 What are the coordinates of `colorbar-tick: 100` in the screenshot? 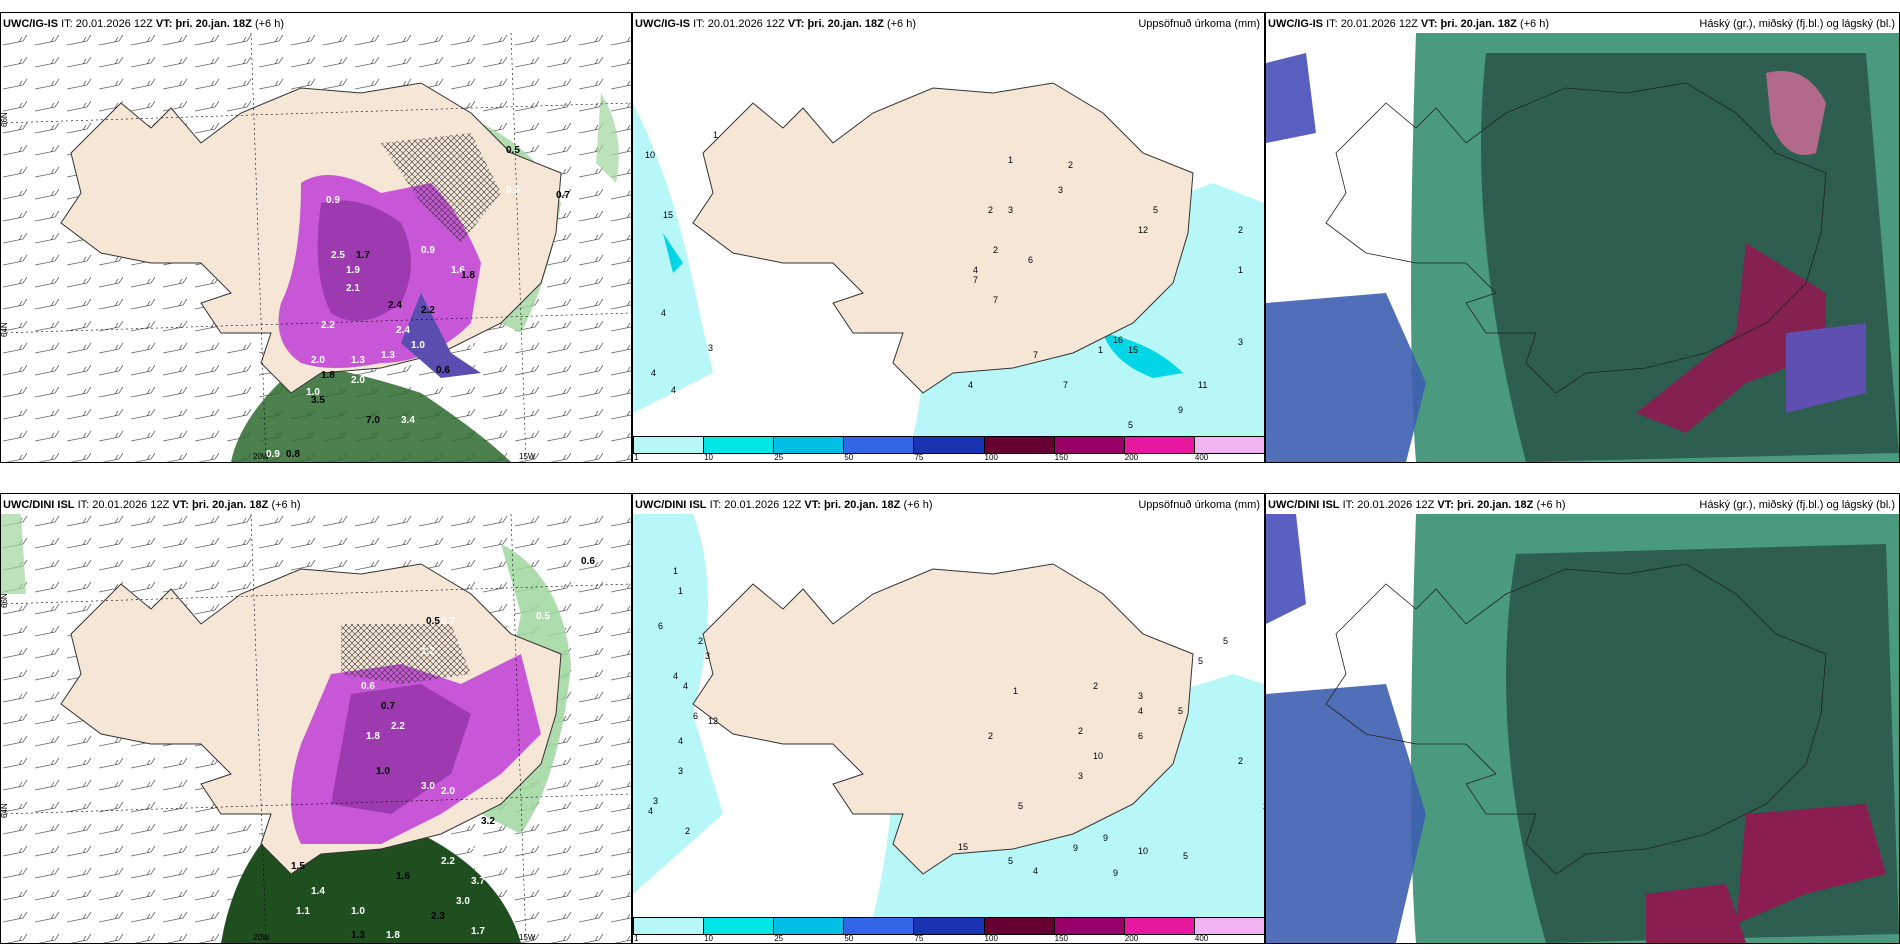 It's located at (991, 457).